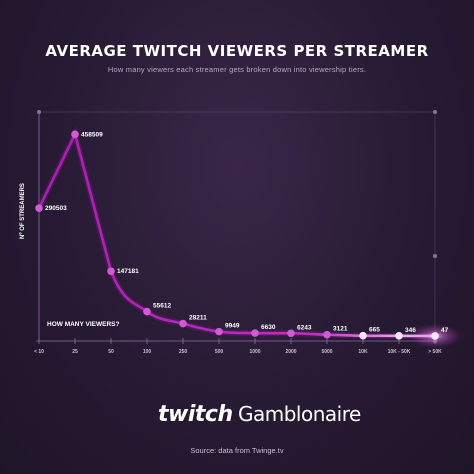 The image size is (474, 474). What do you see at coordinates (445, 330) in the screenshot?
I see `data-label: 47` at bounding box center [445, 330].